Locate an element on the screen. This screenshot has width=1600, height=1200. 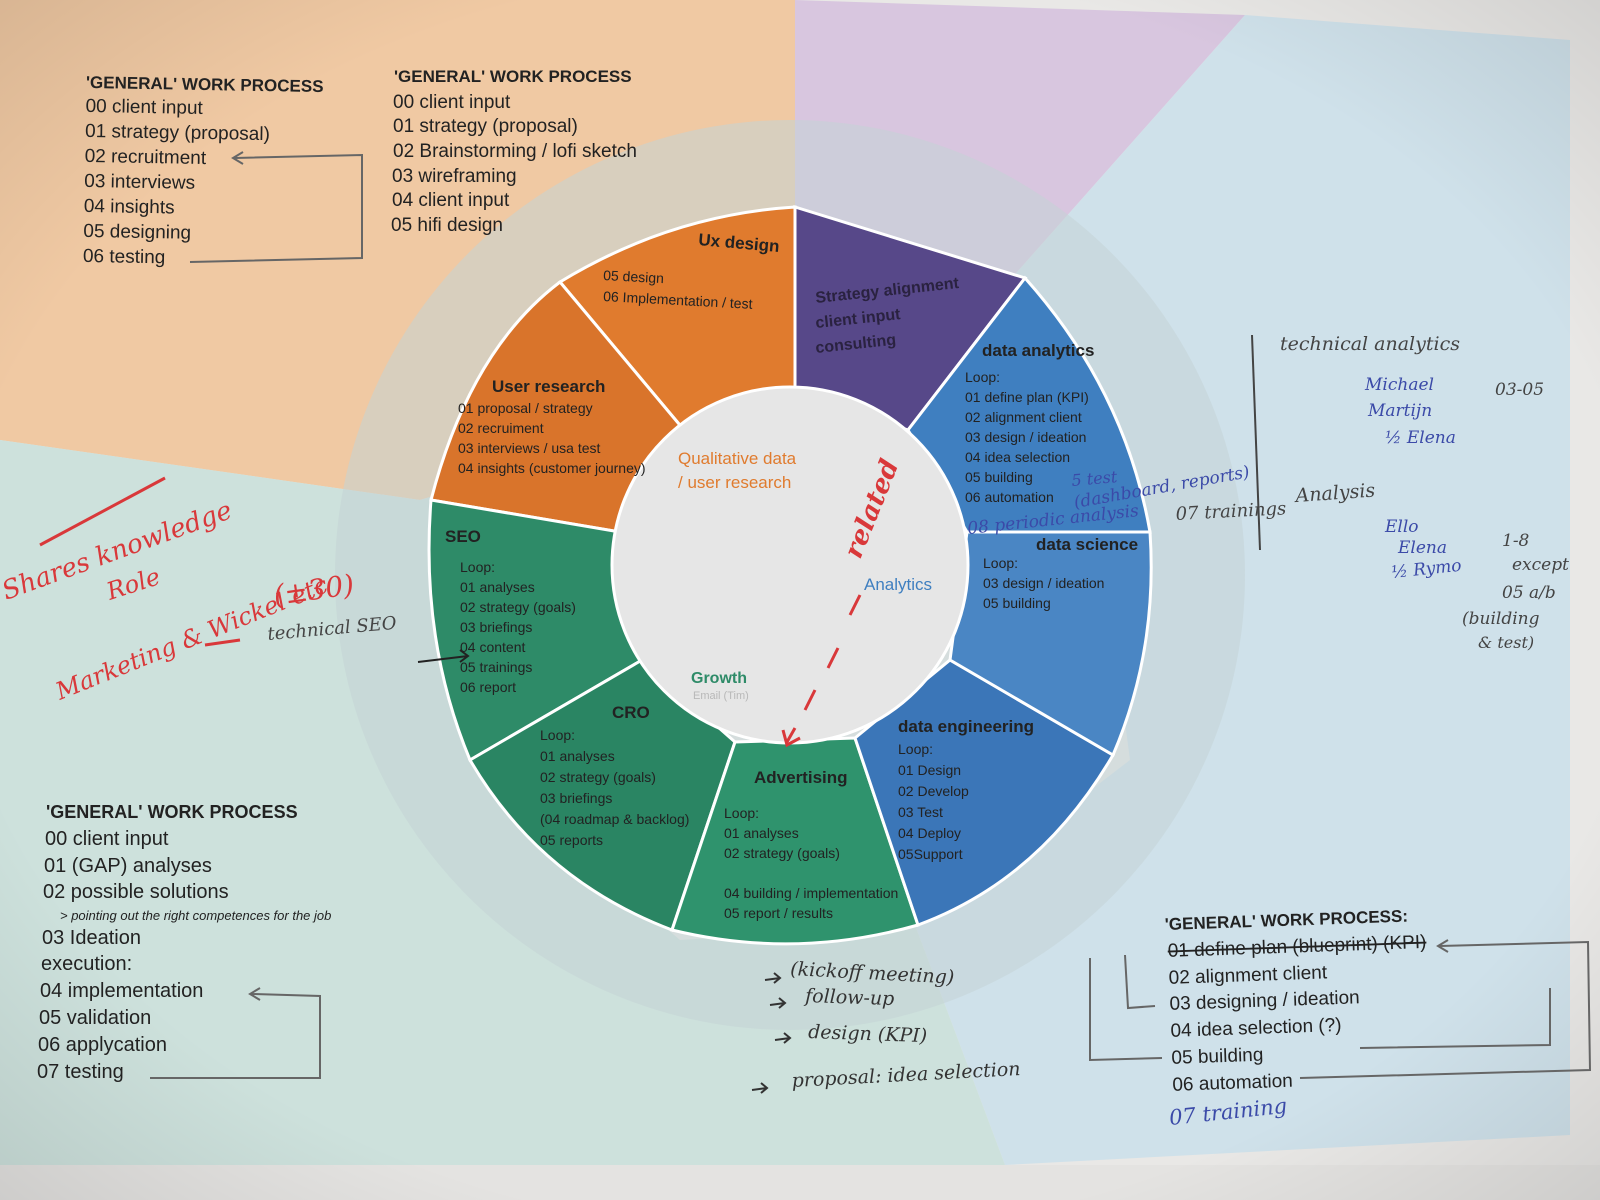
pen-except: except is located at coordinates (1540, 565).